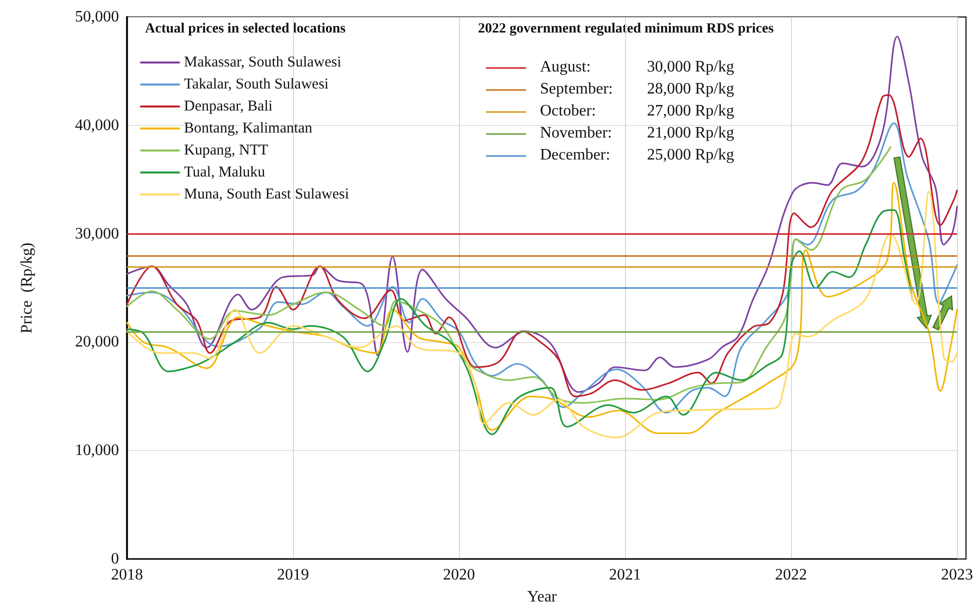  What do you see at coordinates (225, 172) in the screenshot?
I see `legend-label: Tual, Maluku` at bounding box center [225, 172].